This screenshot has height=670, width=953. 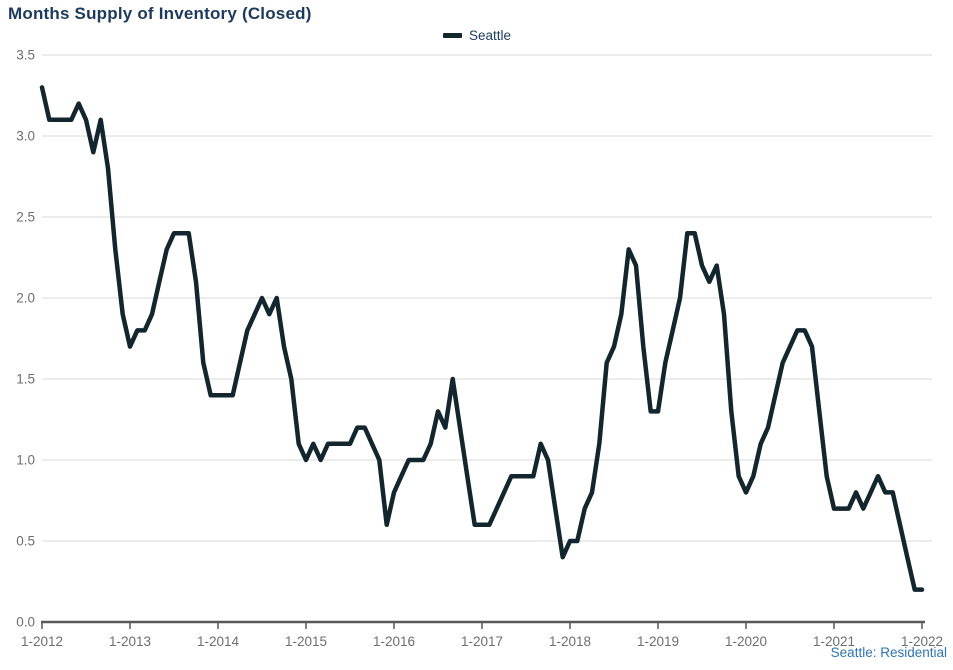 What do you see at coordinates (746, 641) in the screenshot?
I see `x-axis-tick-label: 1-2020` at bounding box center [746, 641].